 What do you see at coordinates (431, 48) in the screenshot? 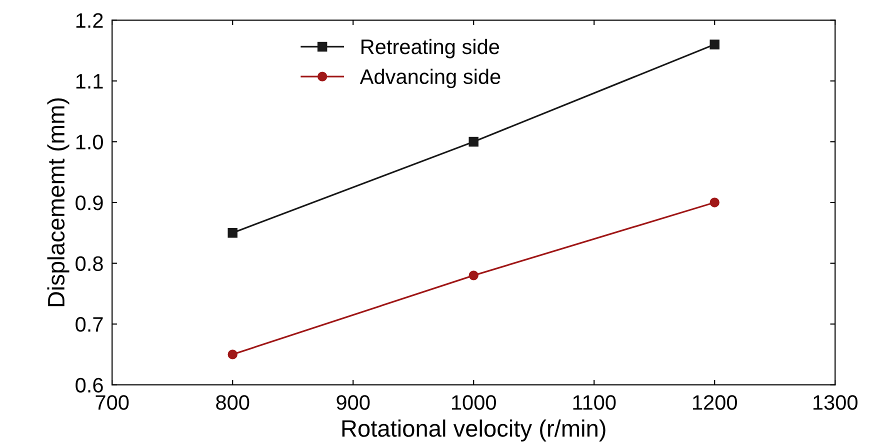
I see `legend-label: Retreating side` at bounding box center [431, 48].